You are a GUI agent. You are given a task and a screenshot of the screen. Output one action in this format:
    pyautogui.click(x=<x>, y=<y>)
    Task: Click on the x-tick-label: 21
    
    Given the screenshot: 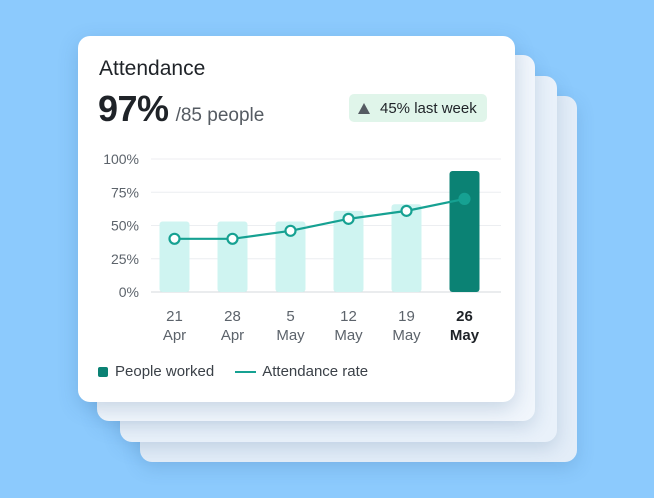 What is the action you would take?
    pyautogui.click(x=174, y=316)
    